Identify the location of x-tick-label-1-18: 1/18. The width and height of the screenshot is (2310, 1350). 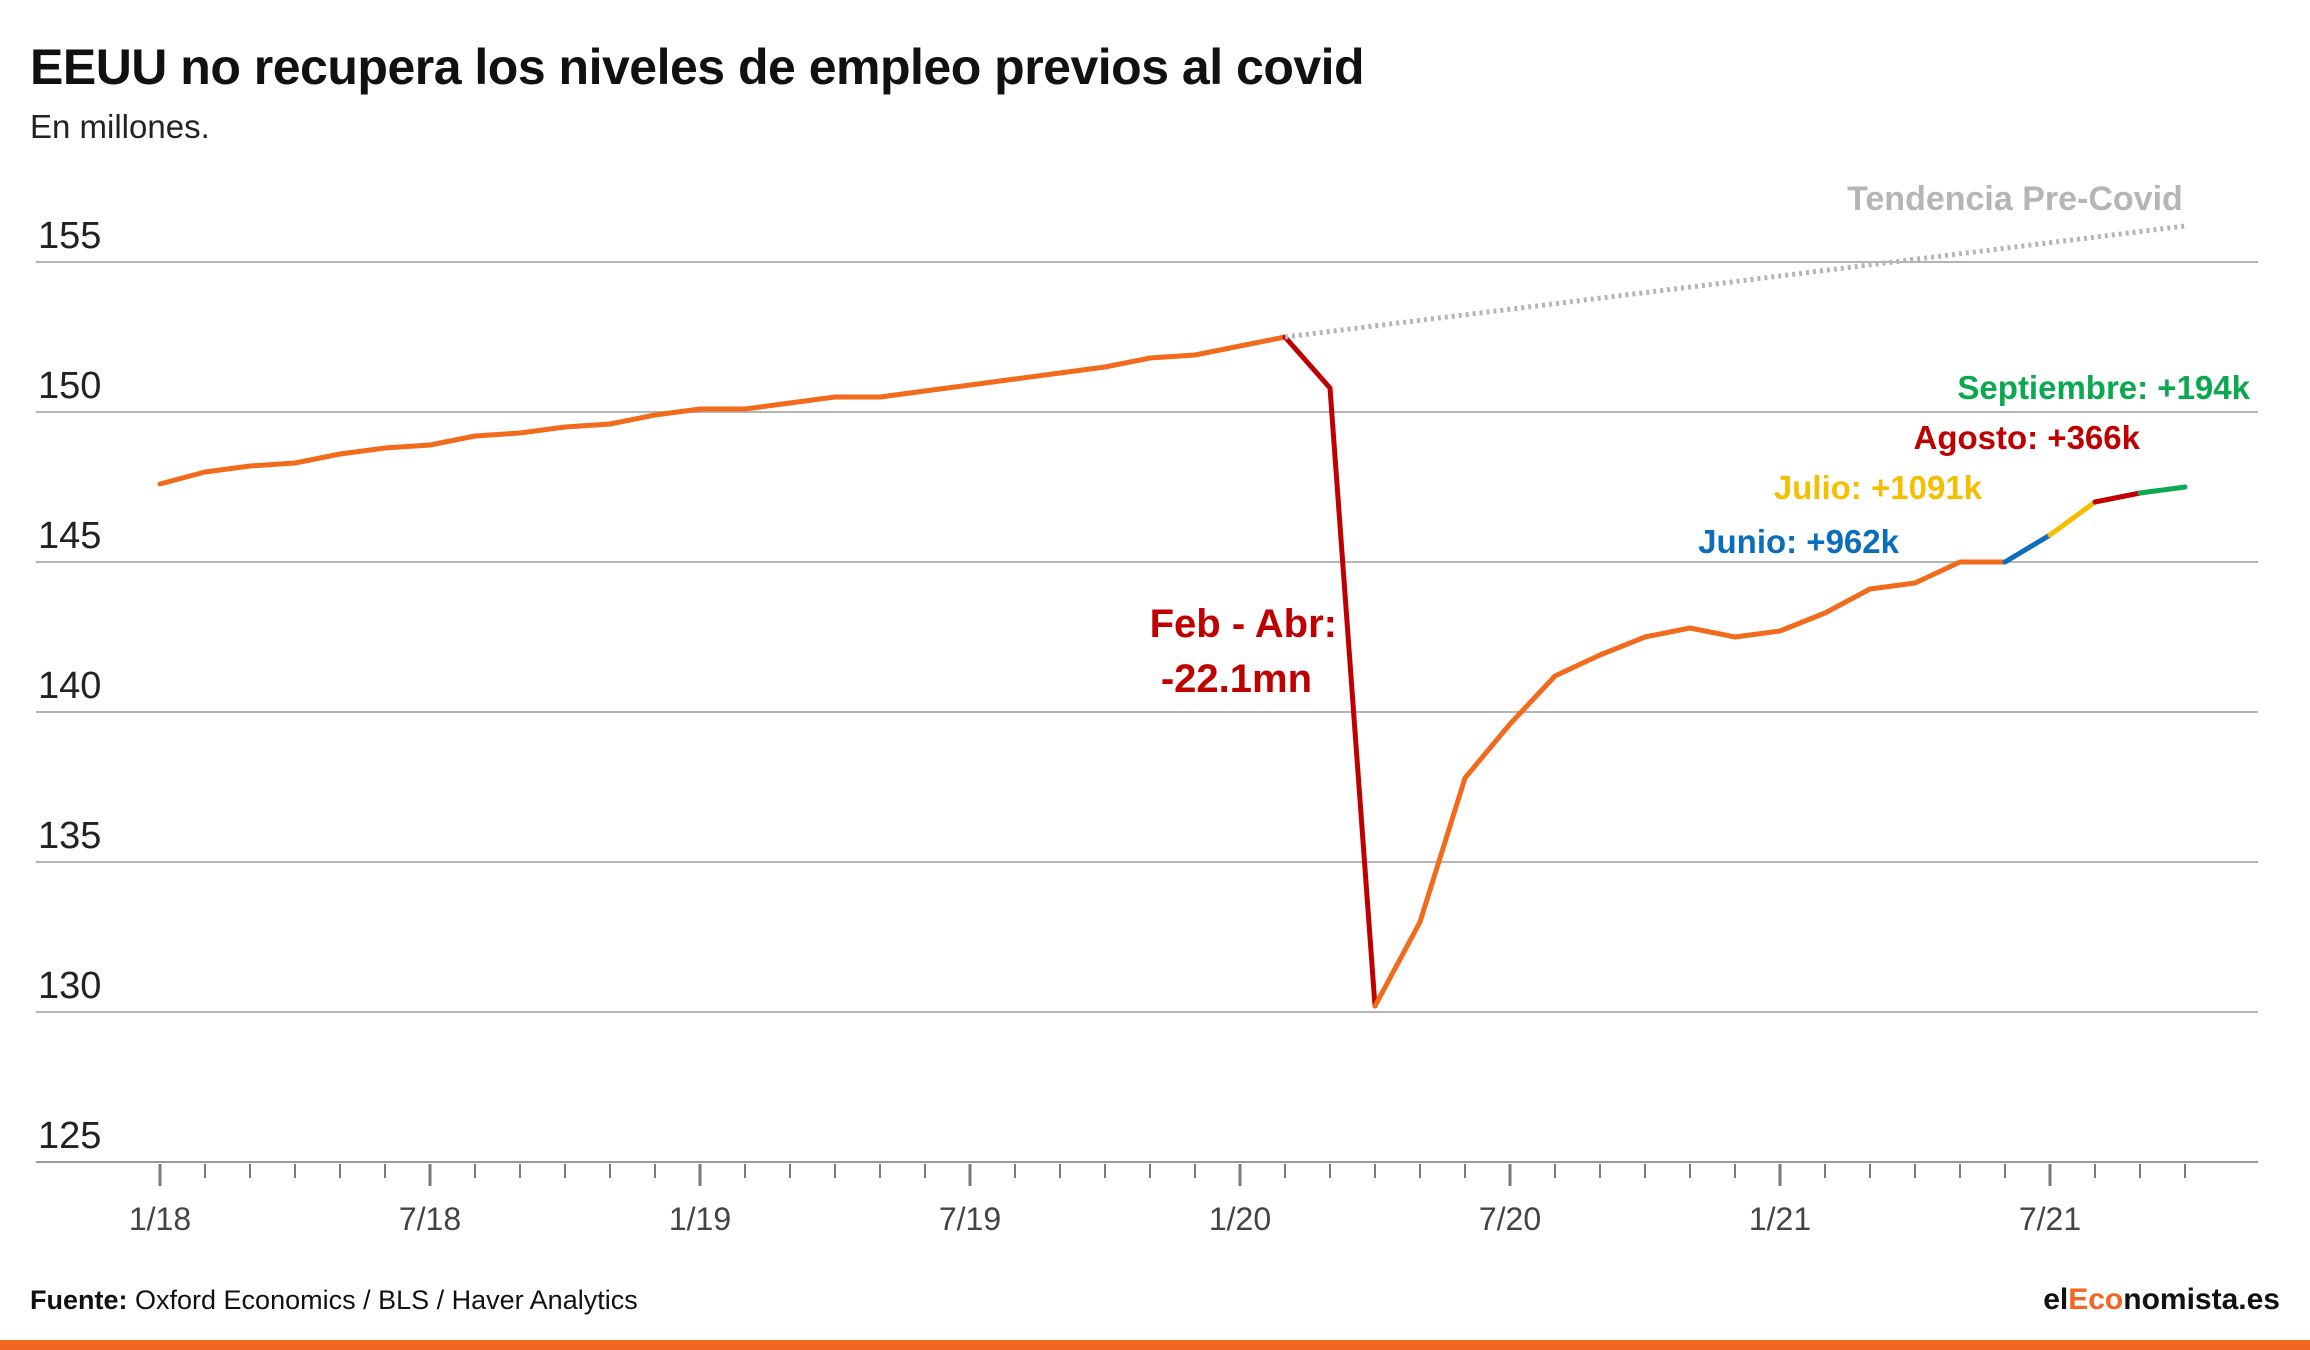
(160, 1219).